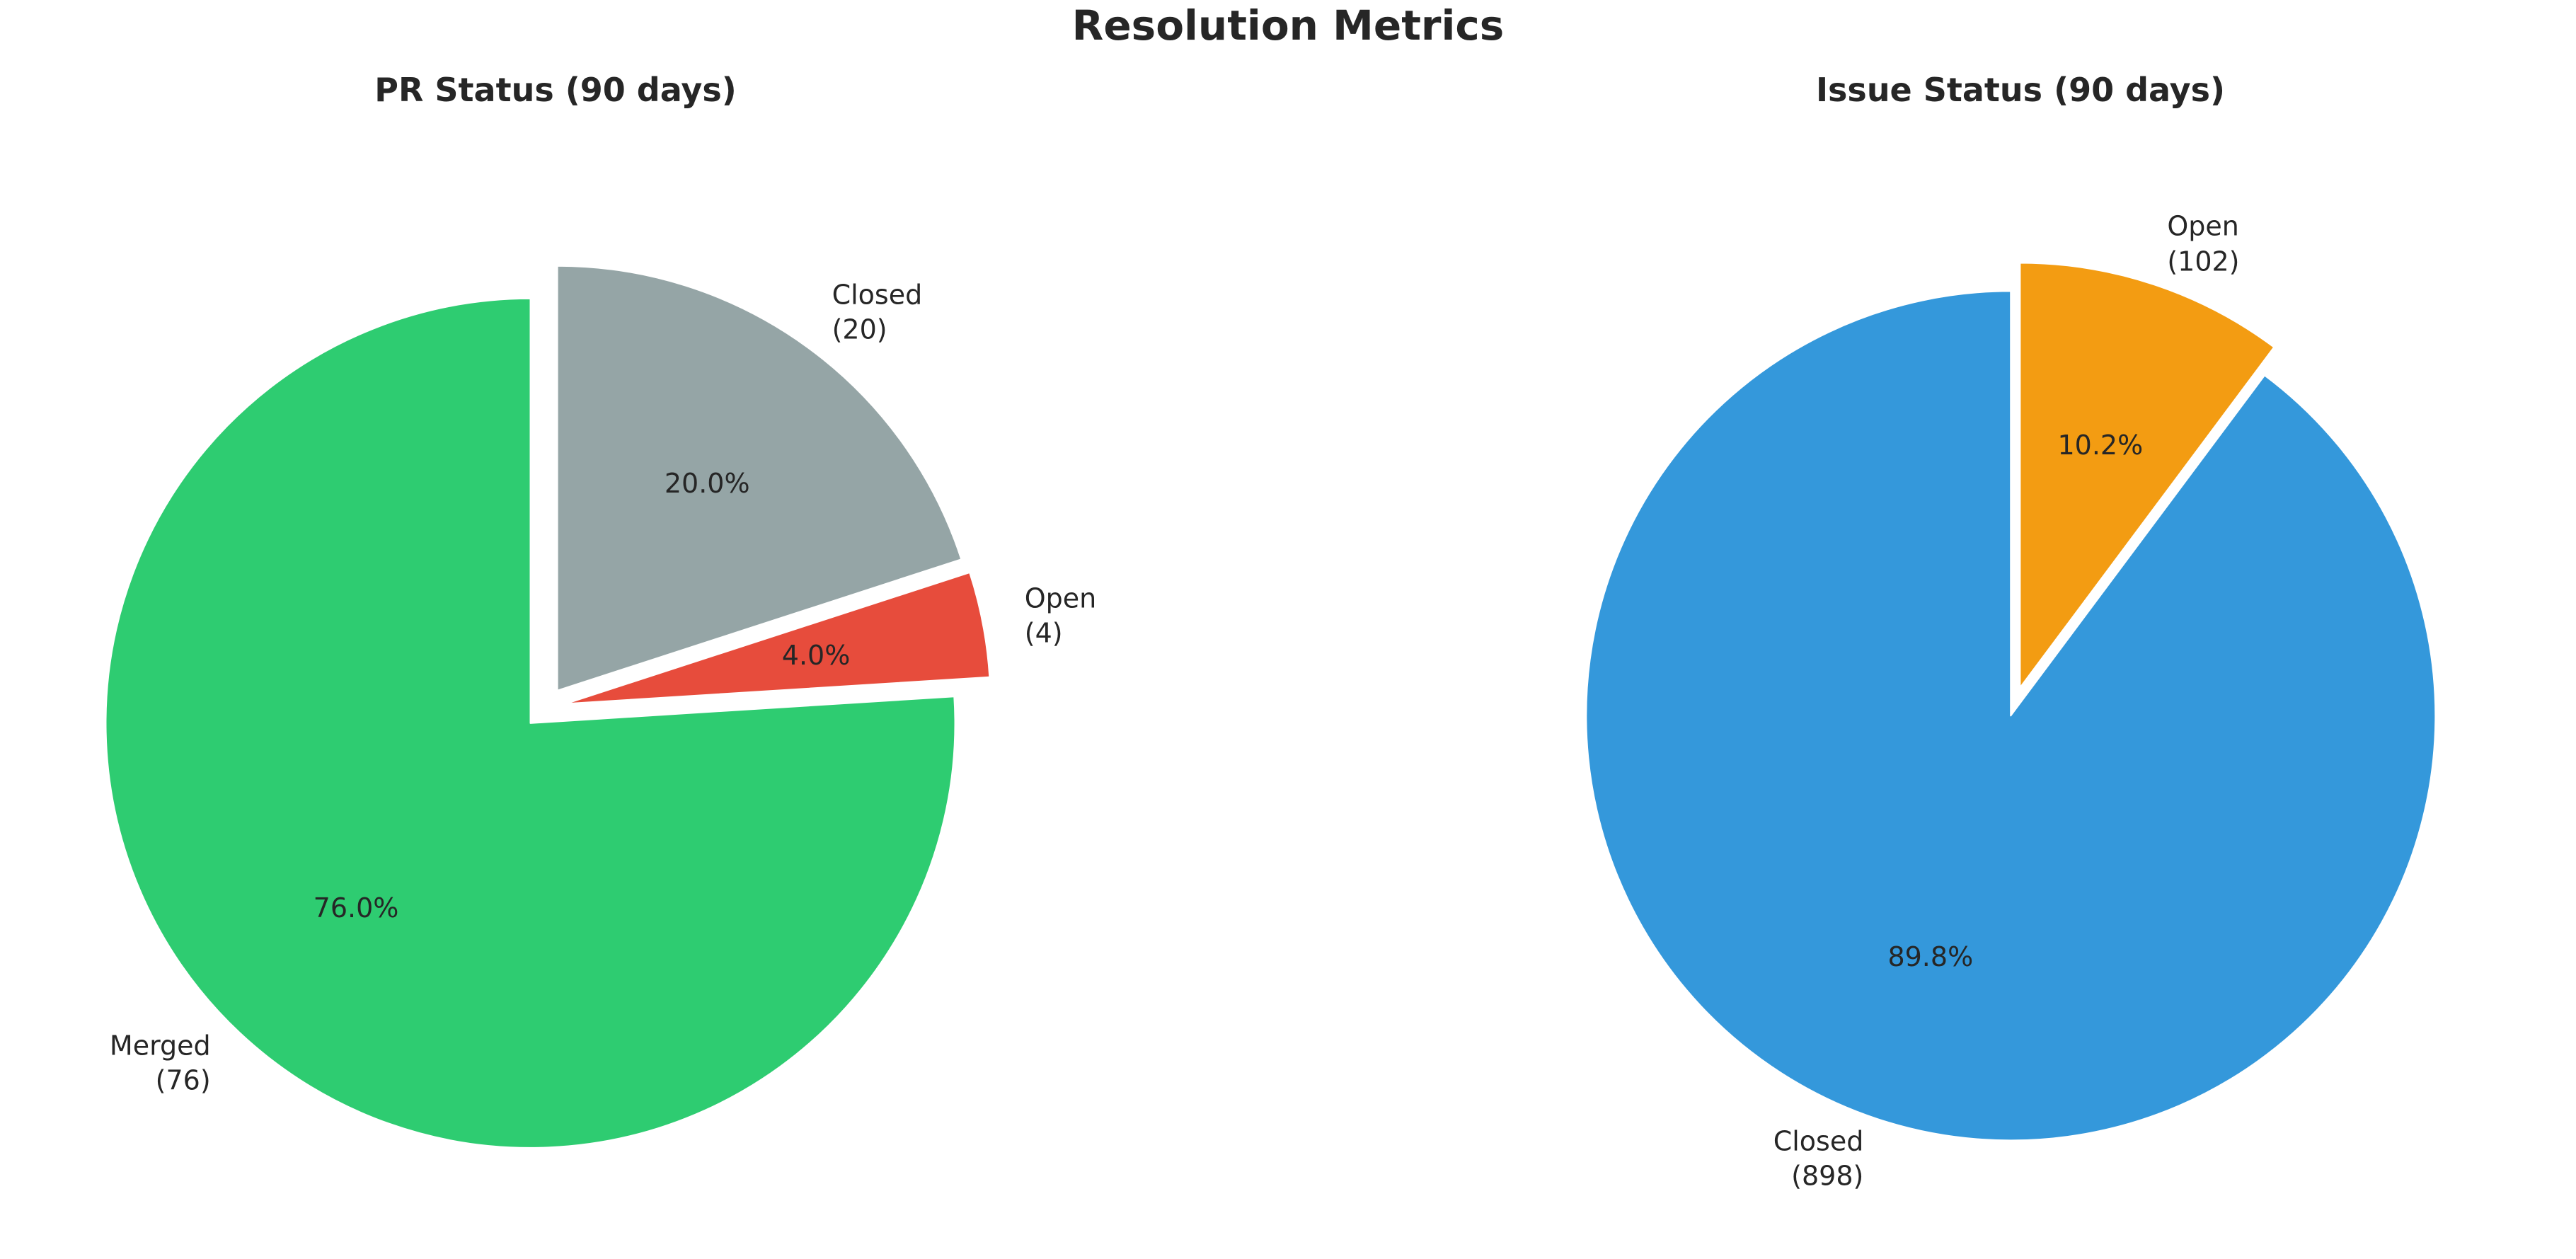 The width and height of the screenshot is (2576, 1259). I want to click on pie-title-issue-status: Issue Status (90 days), so click(2021, 90).